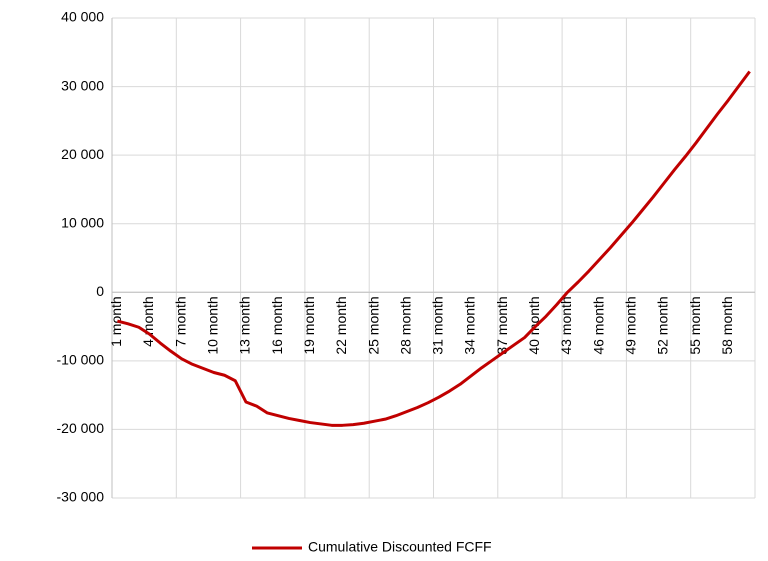 The width and height of the screenshot is (768, 561). What do you see at coordinates (81, 360) in the screenshot?
I see `y-tick-label: -10 000` at bounding box center [81, 360].